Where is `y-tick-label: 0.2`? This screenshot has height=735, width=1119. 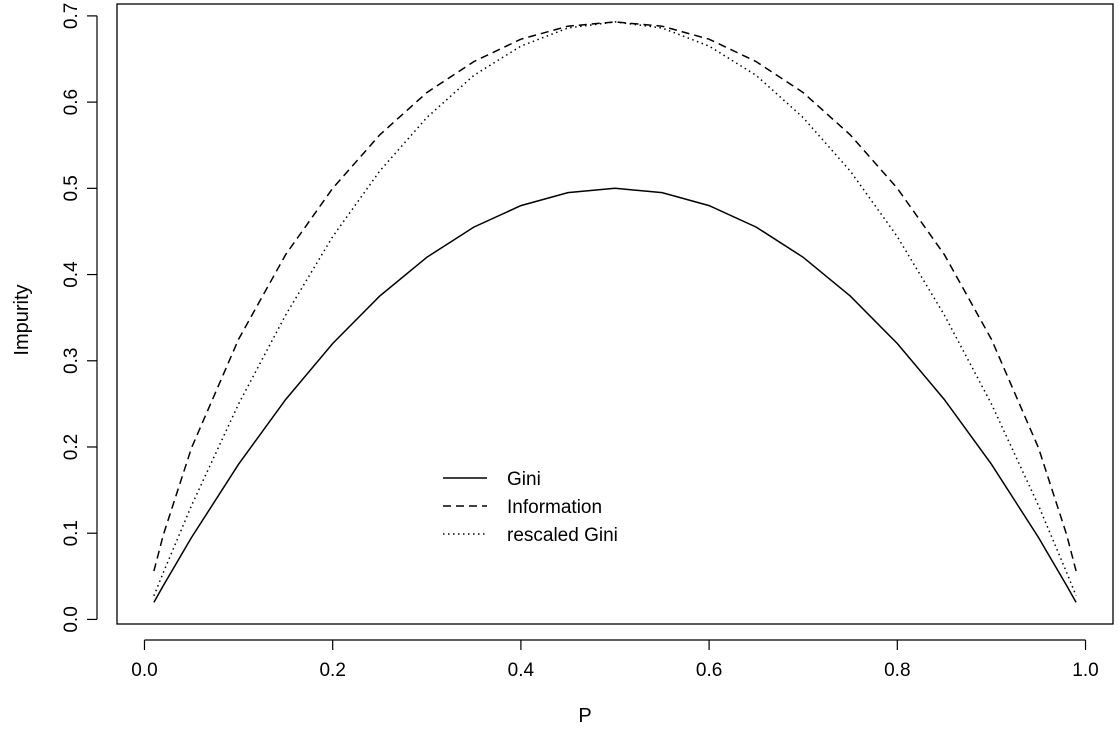 y-tick-label: 0.2 is located at coordinates (71, 447).